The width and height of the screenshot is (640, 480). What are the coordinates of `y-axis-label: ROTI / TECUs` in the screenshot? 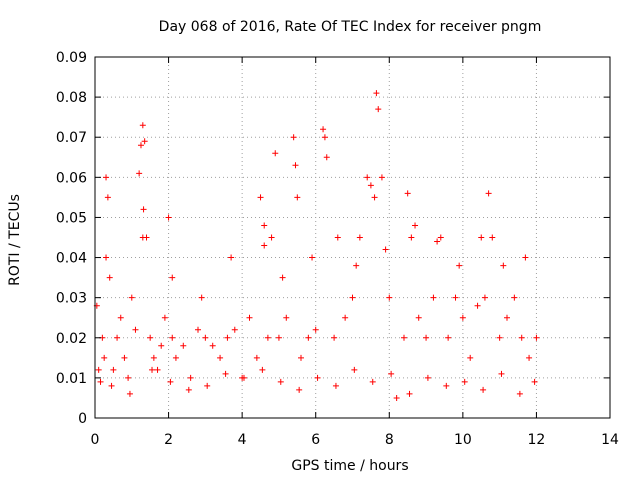 It's located at (15, 240).